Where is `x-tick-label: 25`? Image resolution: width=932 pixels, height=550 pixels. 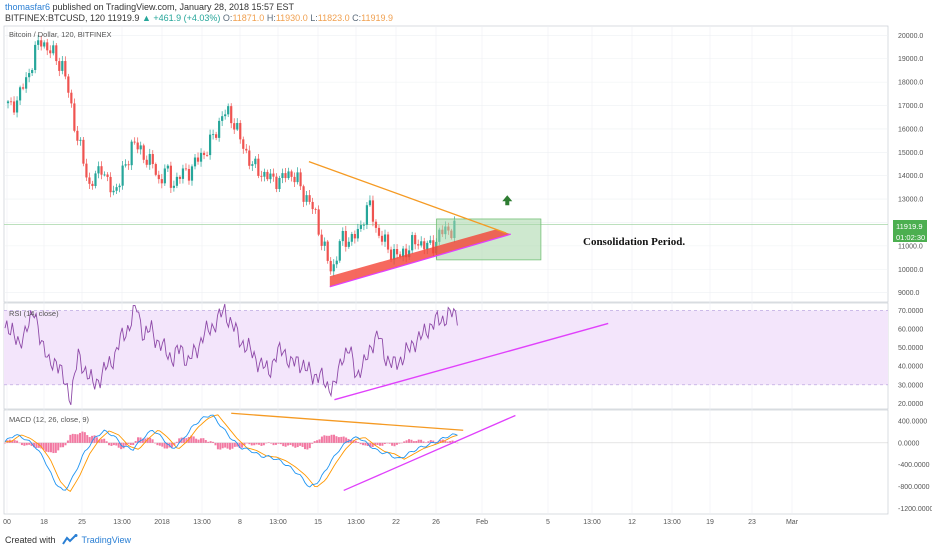
x-tick-label: 25 is located at coordinates (82, 522).